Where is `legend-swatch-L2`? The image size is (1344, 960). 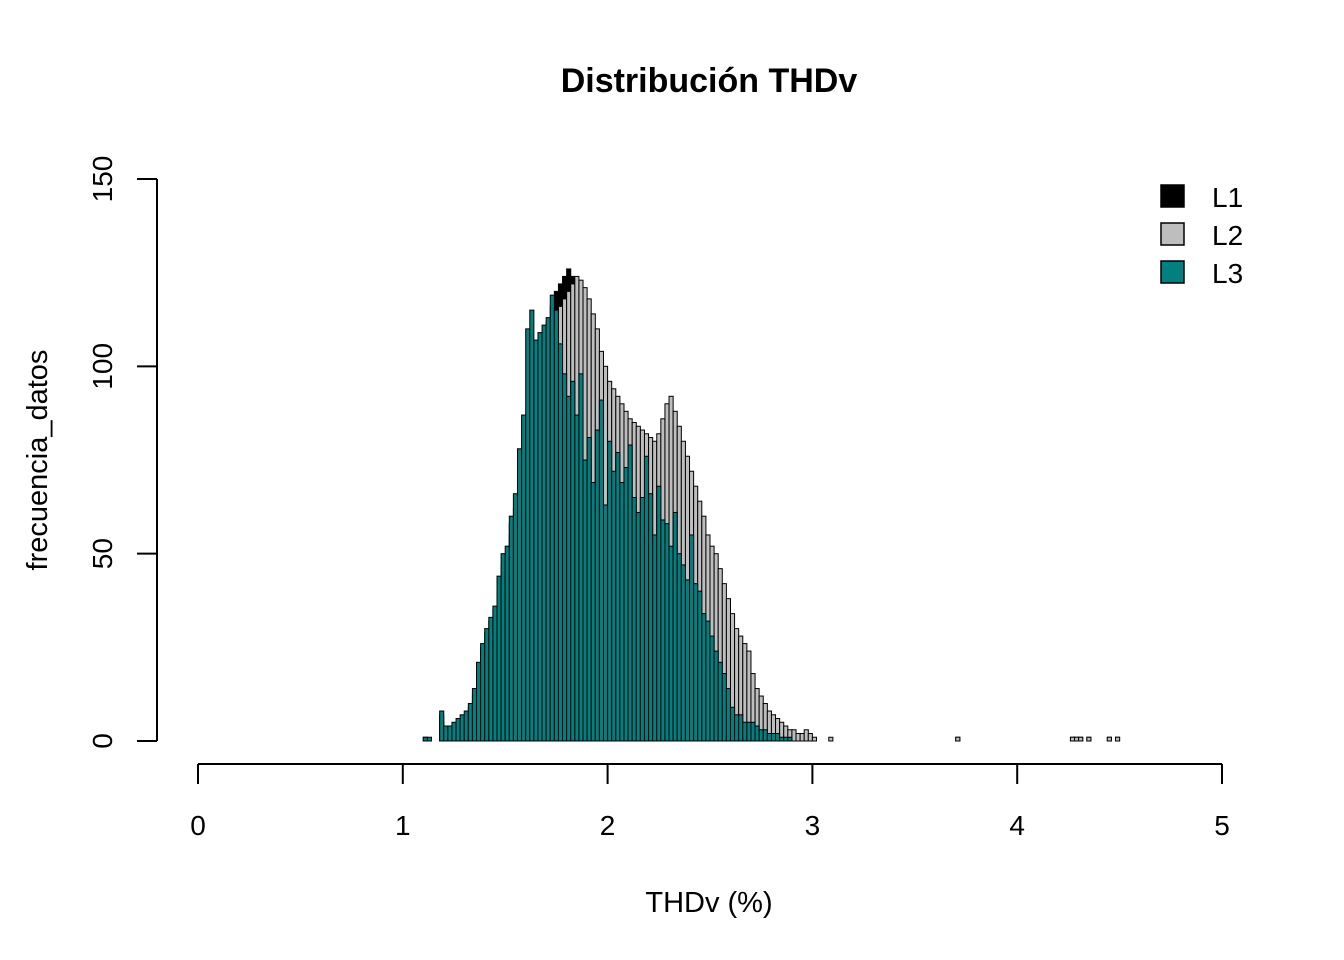
legend-swatch-L2 is located at coordinates (1172, 234).